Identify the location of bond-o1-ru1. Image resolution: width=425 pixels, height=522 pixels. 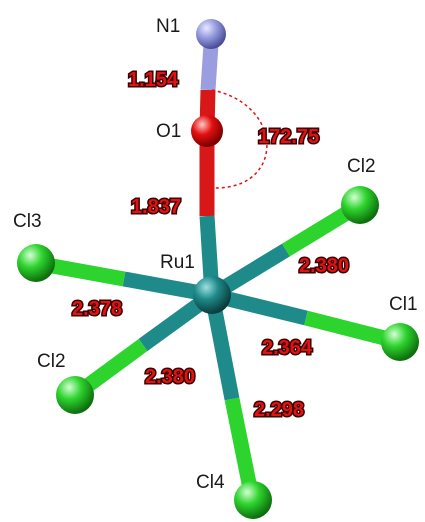
(209, 213).